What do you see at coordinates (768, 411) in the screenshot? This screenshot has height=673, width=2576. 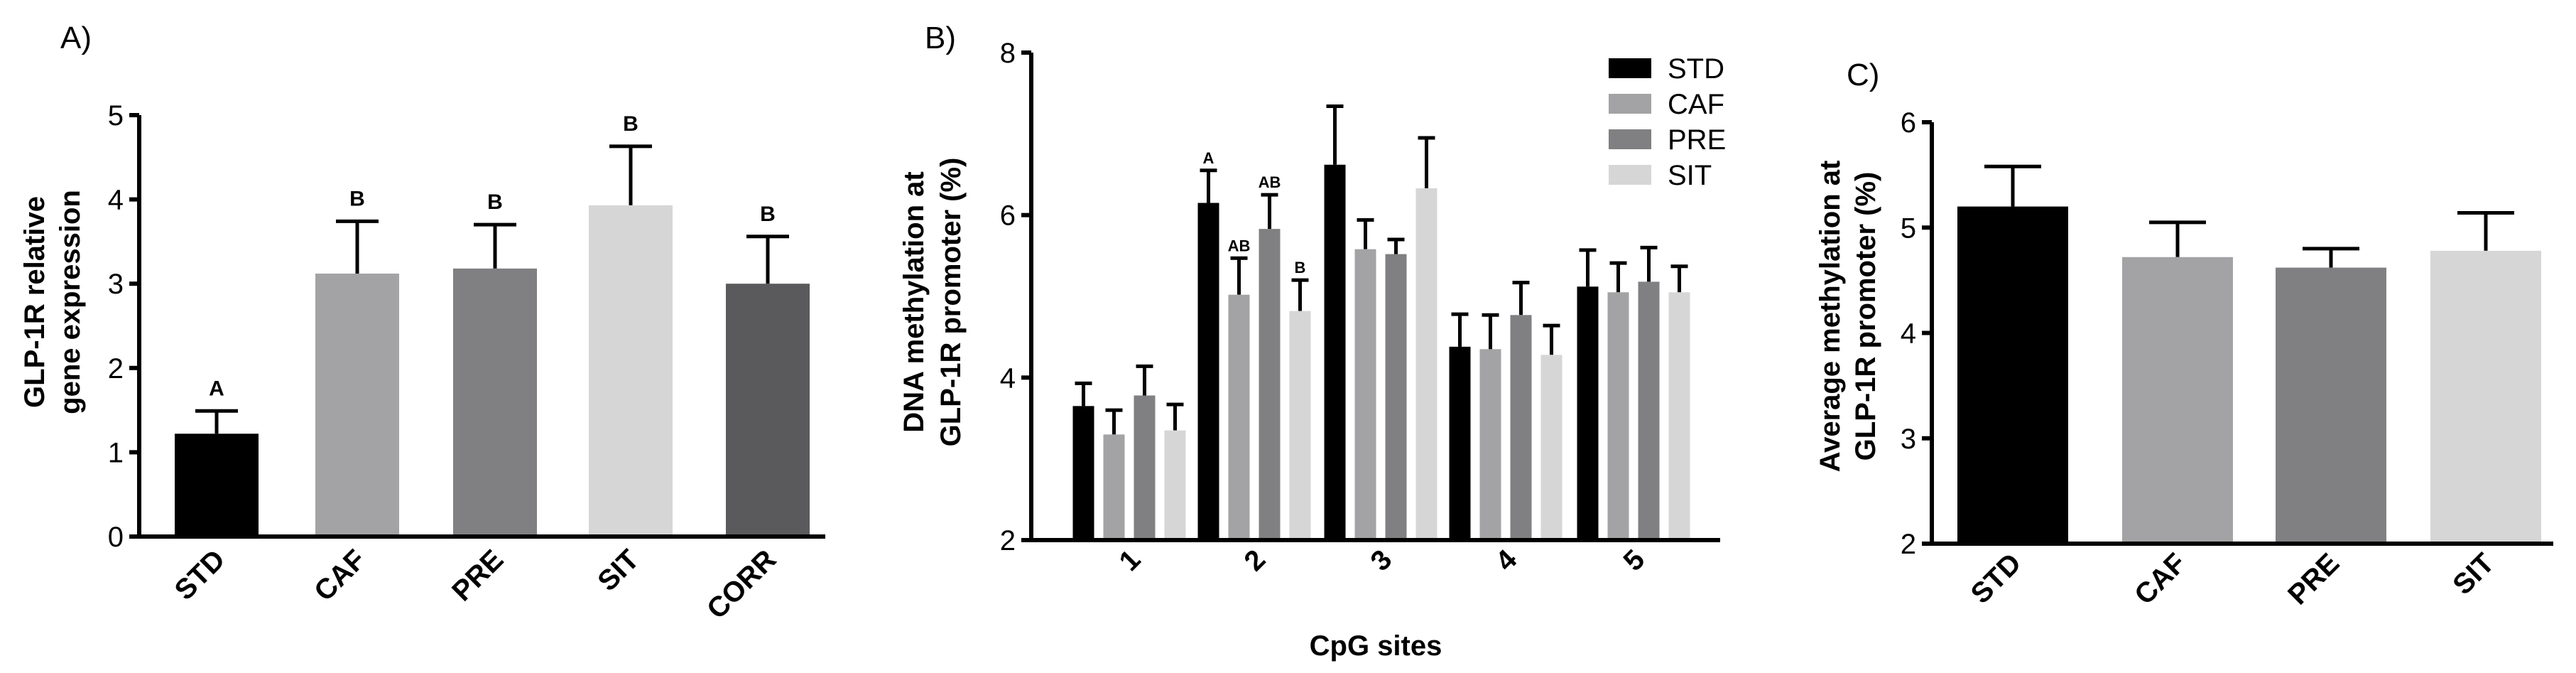 I see `panel-a-bar-corr` at bounding box center [768, 411].